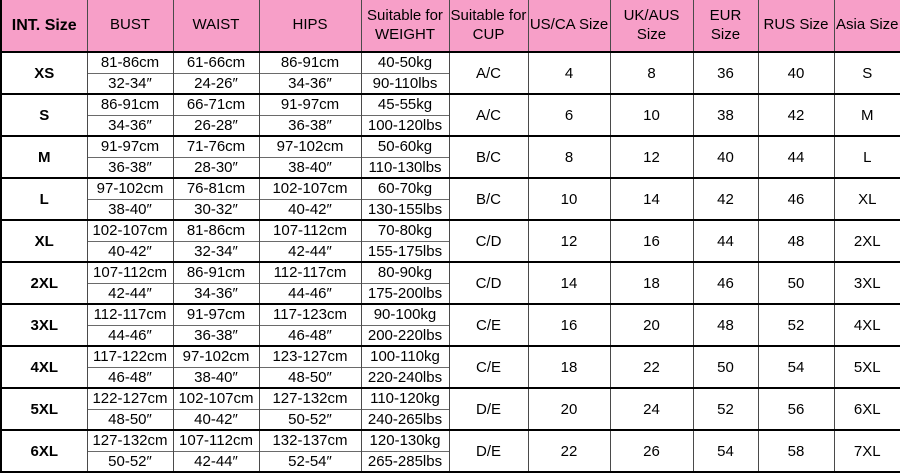  Describe the element at coordinates (310, 461) in the screenshot. I see `hips-in-cell: 52-54″` at that location.